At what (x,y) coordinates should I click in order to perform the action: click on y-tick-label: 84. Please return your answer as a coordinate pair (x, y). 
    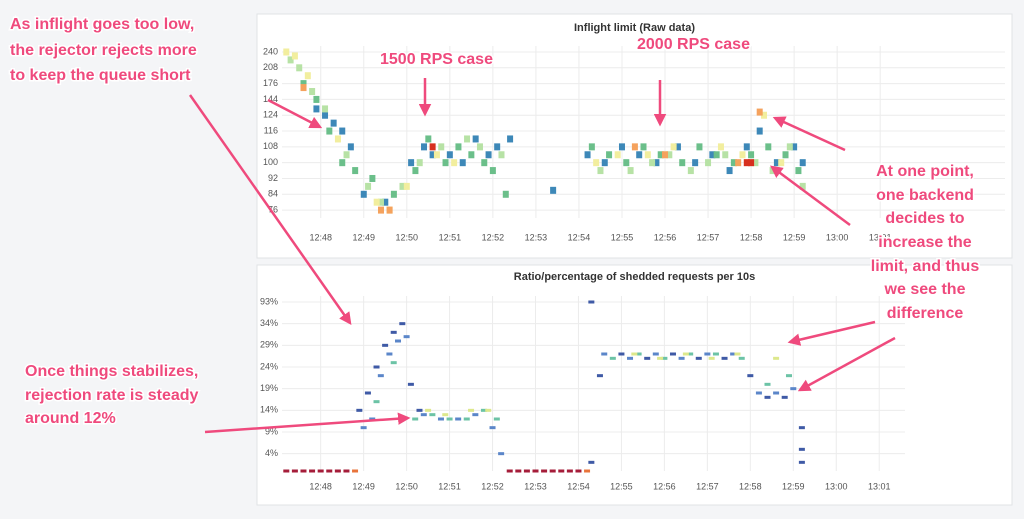
    Looking at the image, I should click on (273, 194).